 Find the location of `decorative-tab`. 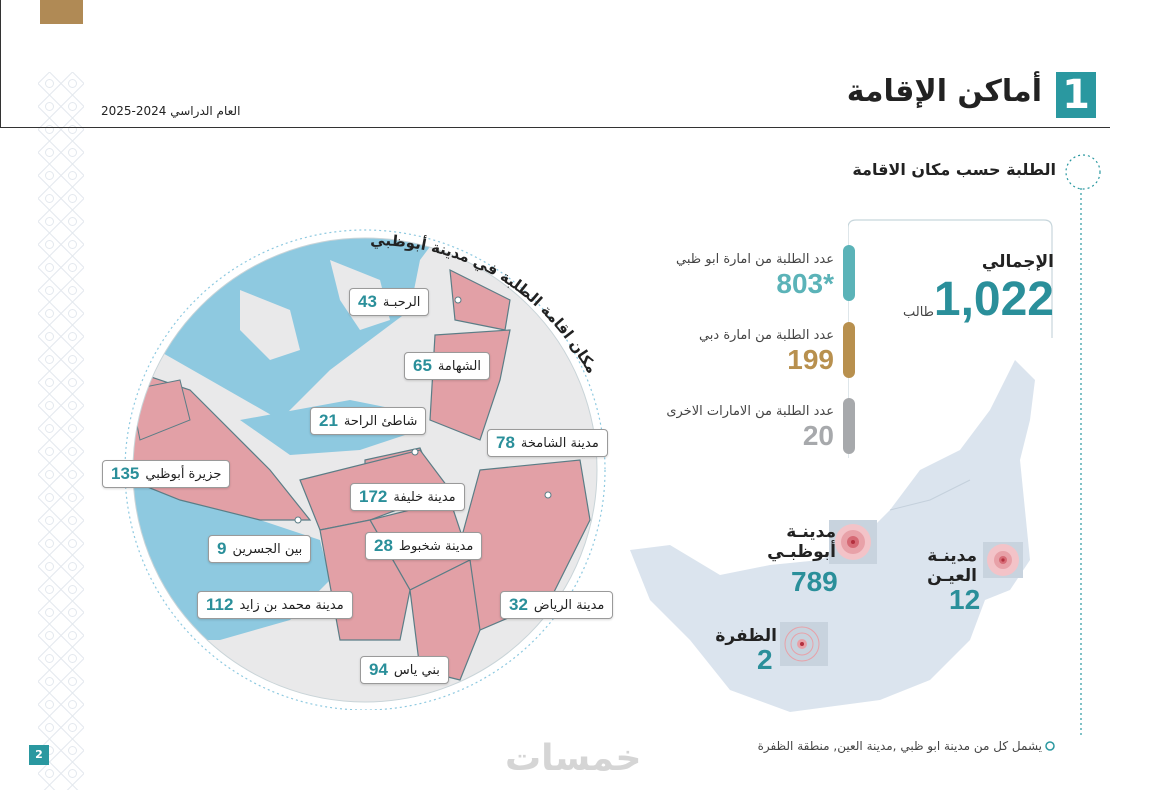

decorative-tab is located at coordinates (61, 12).